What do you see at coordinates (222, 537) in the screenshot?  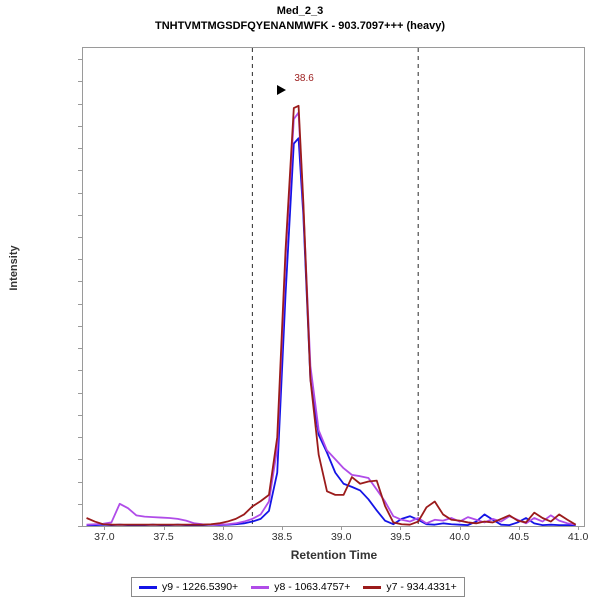 I see `x-tick-label: 38.0` at bounding box center [222, 537].